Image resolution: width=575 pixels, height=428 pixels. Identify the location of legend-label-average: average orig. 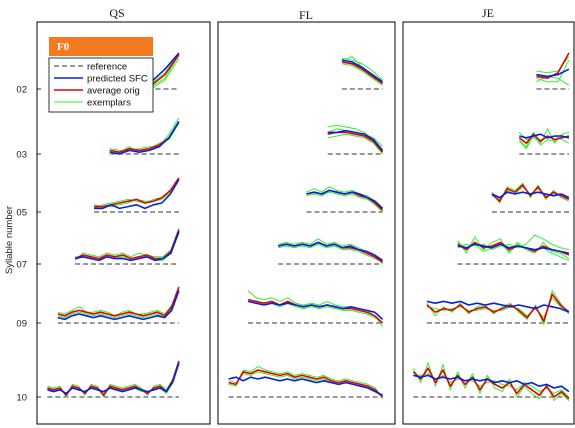
(113, 91).